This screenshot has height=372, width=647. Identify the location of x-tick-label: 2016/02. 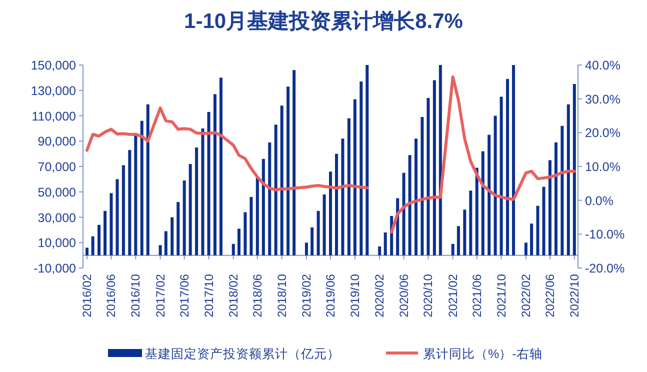
(87, 296).